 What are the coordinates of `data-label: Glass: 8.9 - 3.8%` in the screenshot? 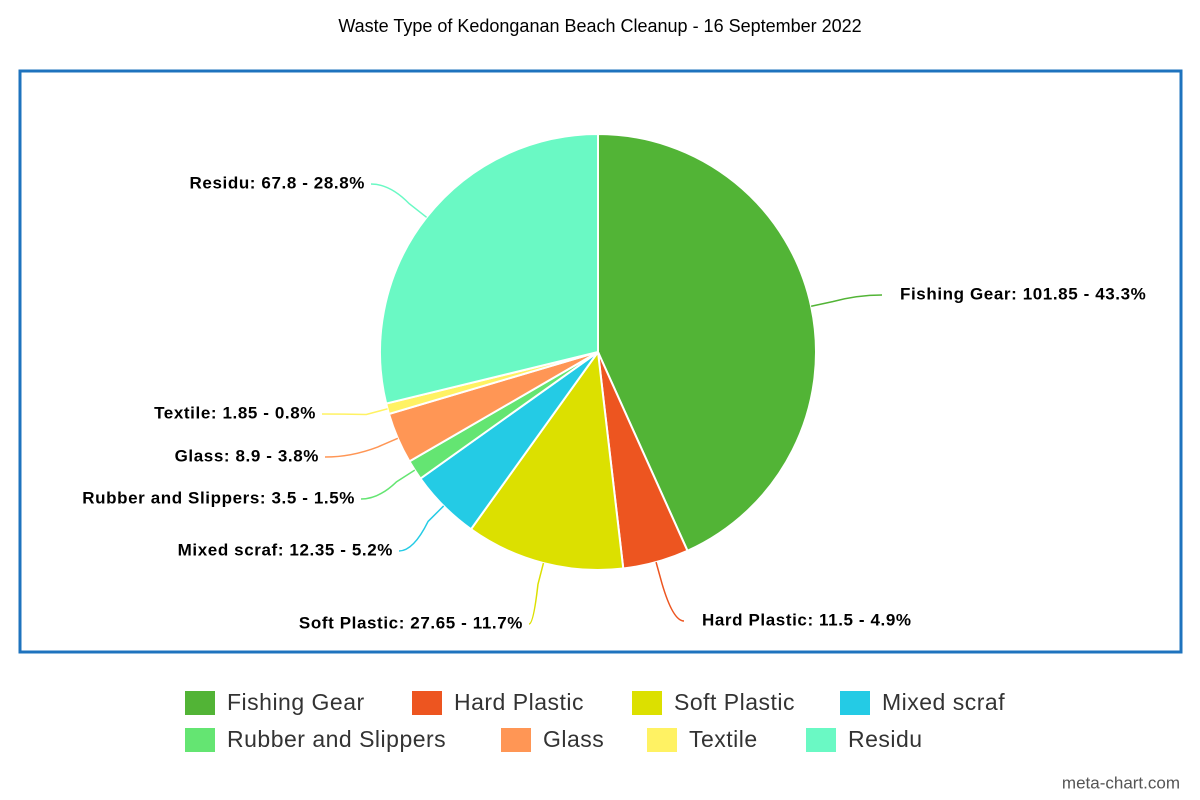 It's located at (247, 455).